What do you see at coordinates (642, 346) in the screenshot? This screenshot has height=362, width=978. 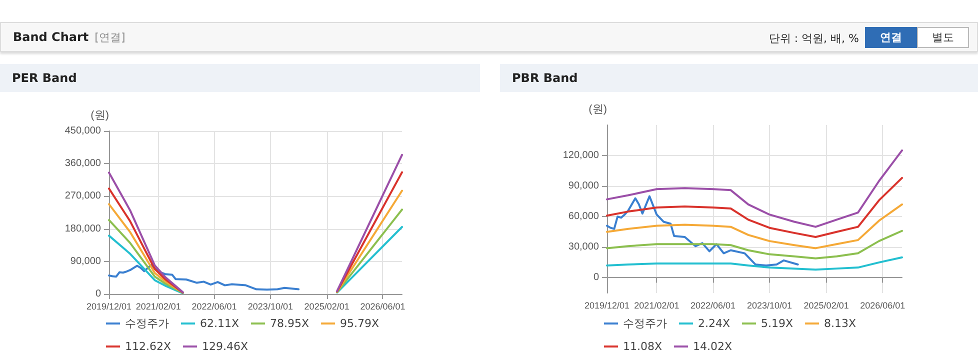 I see `legend-label: 11.08X` at bounding box center [642, 346].